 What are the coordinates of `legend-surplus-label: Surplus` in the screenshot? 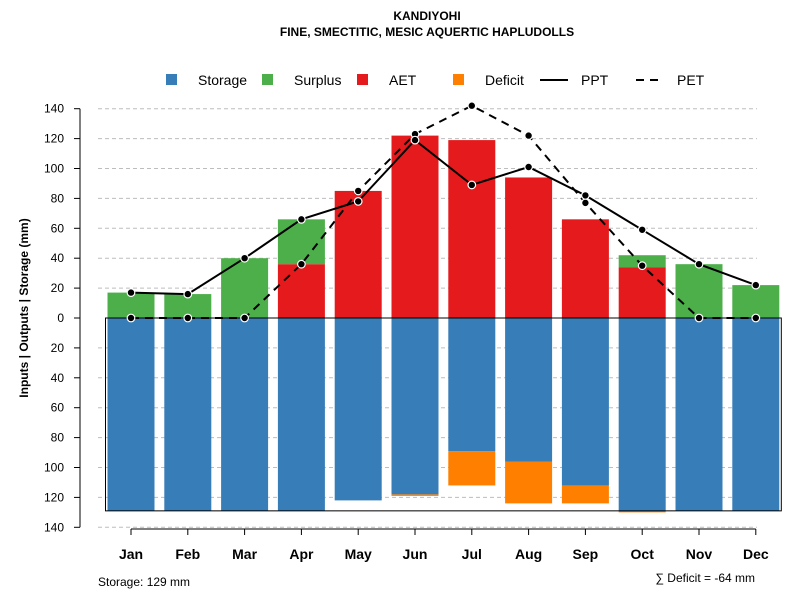 It's located at (317, 80).